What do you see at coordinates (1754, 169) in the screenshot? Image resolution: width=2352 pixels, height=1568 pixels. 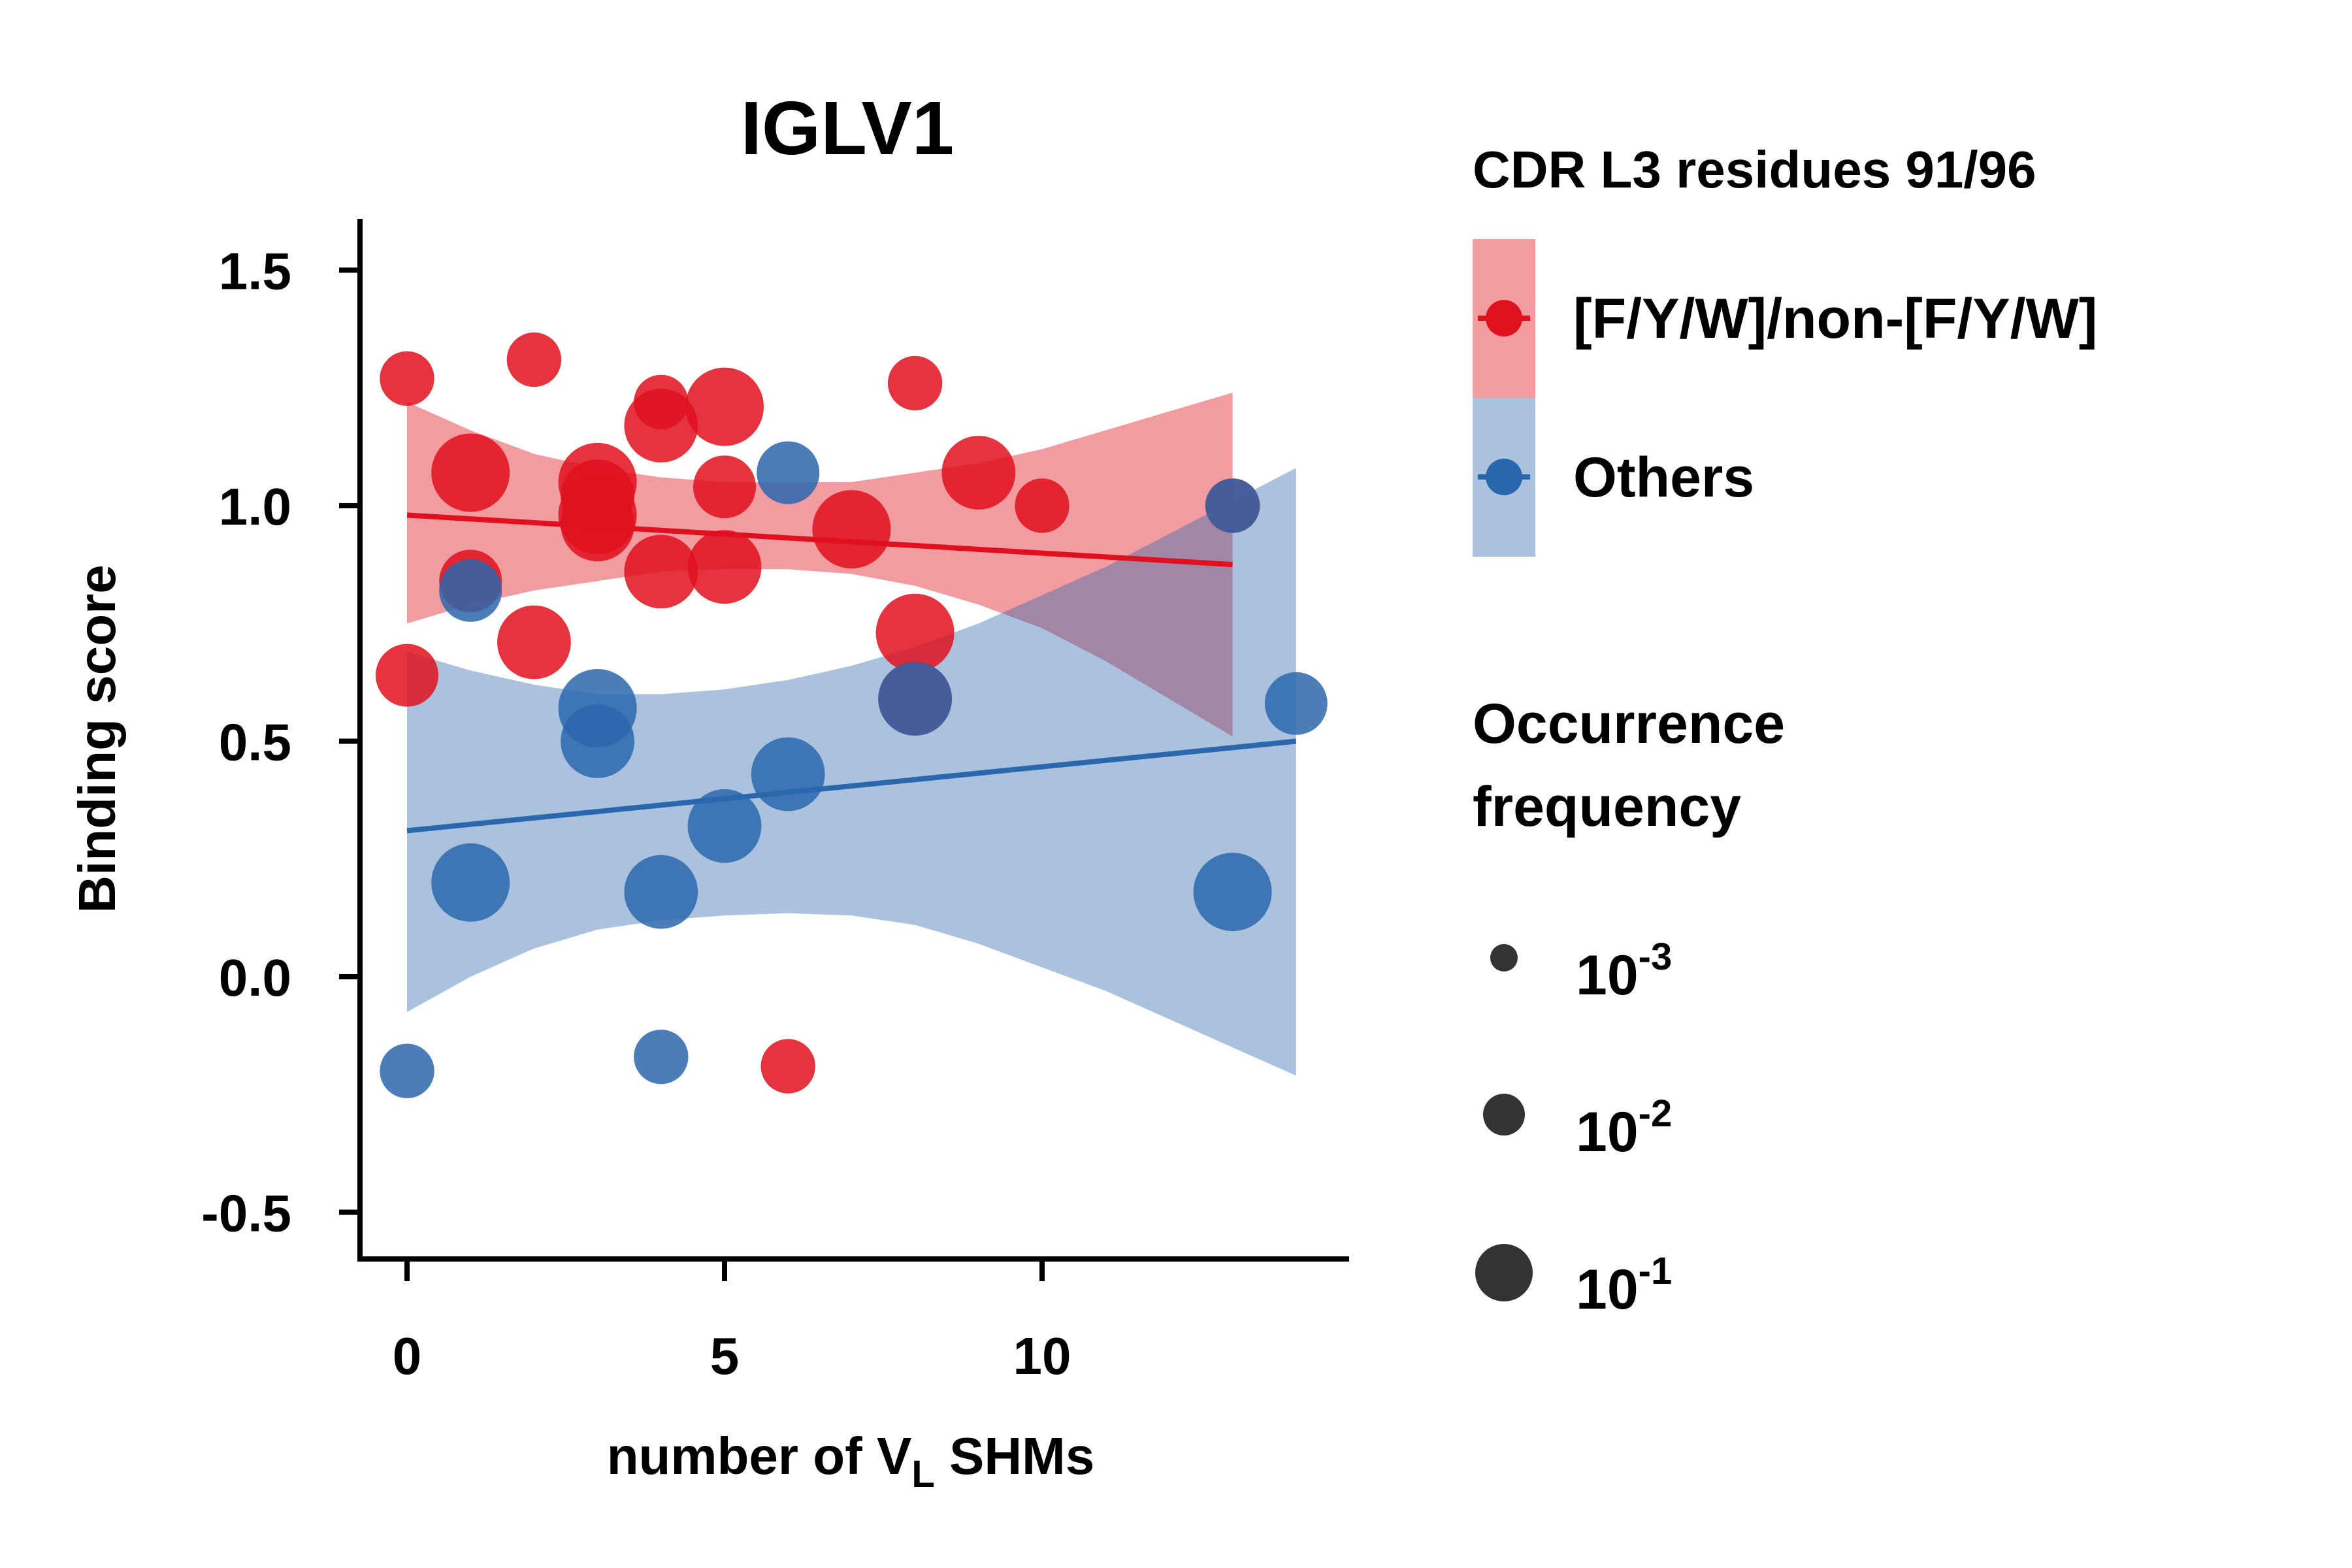 I see `legend-color-title: CDR L3 residues 91/96` at bounding box center [1754, 169].